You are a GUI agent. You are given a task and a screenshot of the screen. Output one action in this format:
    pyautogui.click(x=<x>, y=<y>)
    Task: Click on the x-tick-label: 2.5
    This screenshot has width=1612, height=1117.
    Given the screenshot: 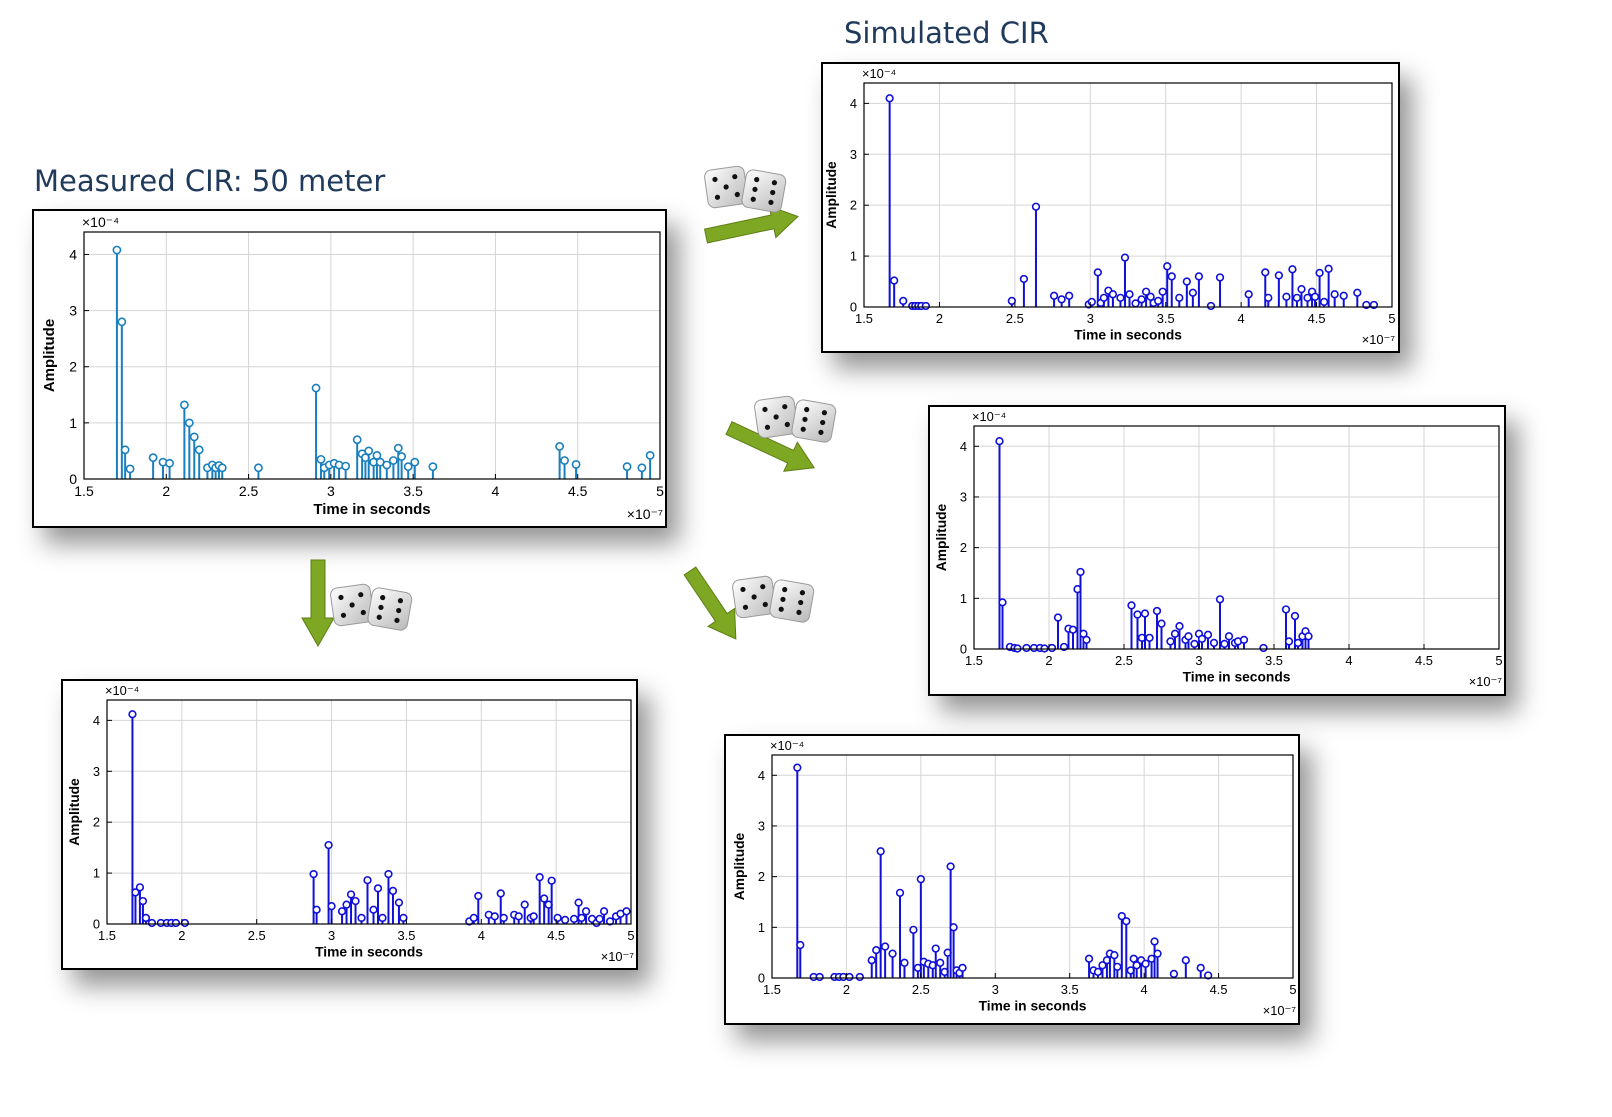 What is the action you would take?
    pyautogui.click(x=921, y=989)
    